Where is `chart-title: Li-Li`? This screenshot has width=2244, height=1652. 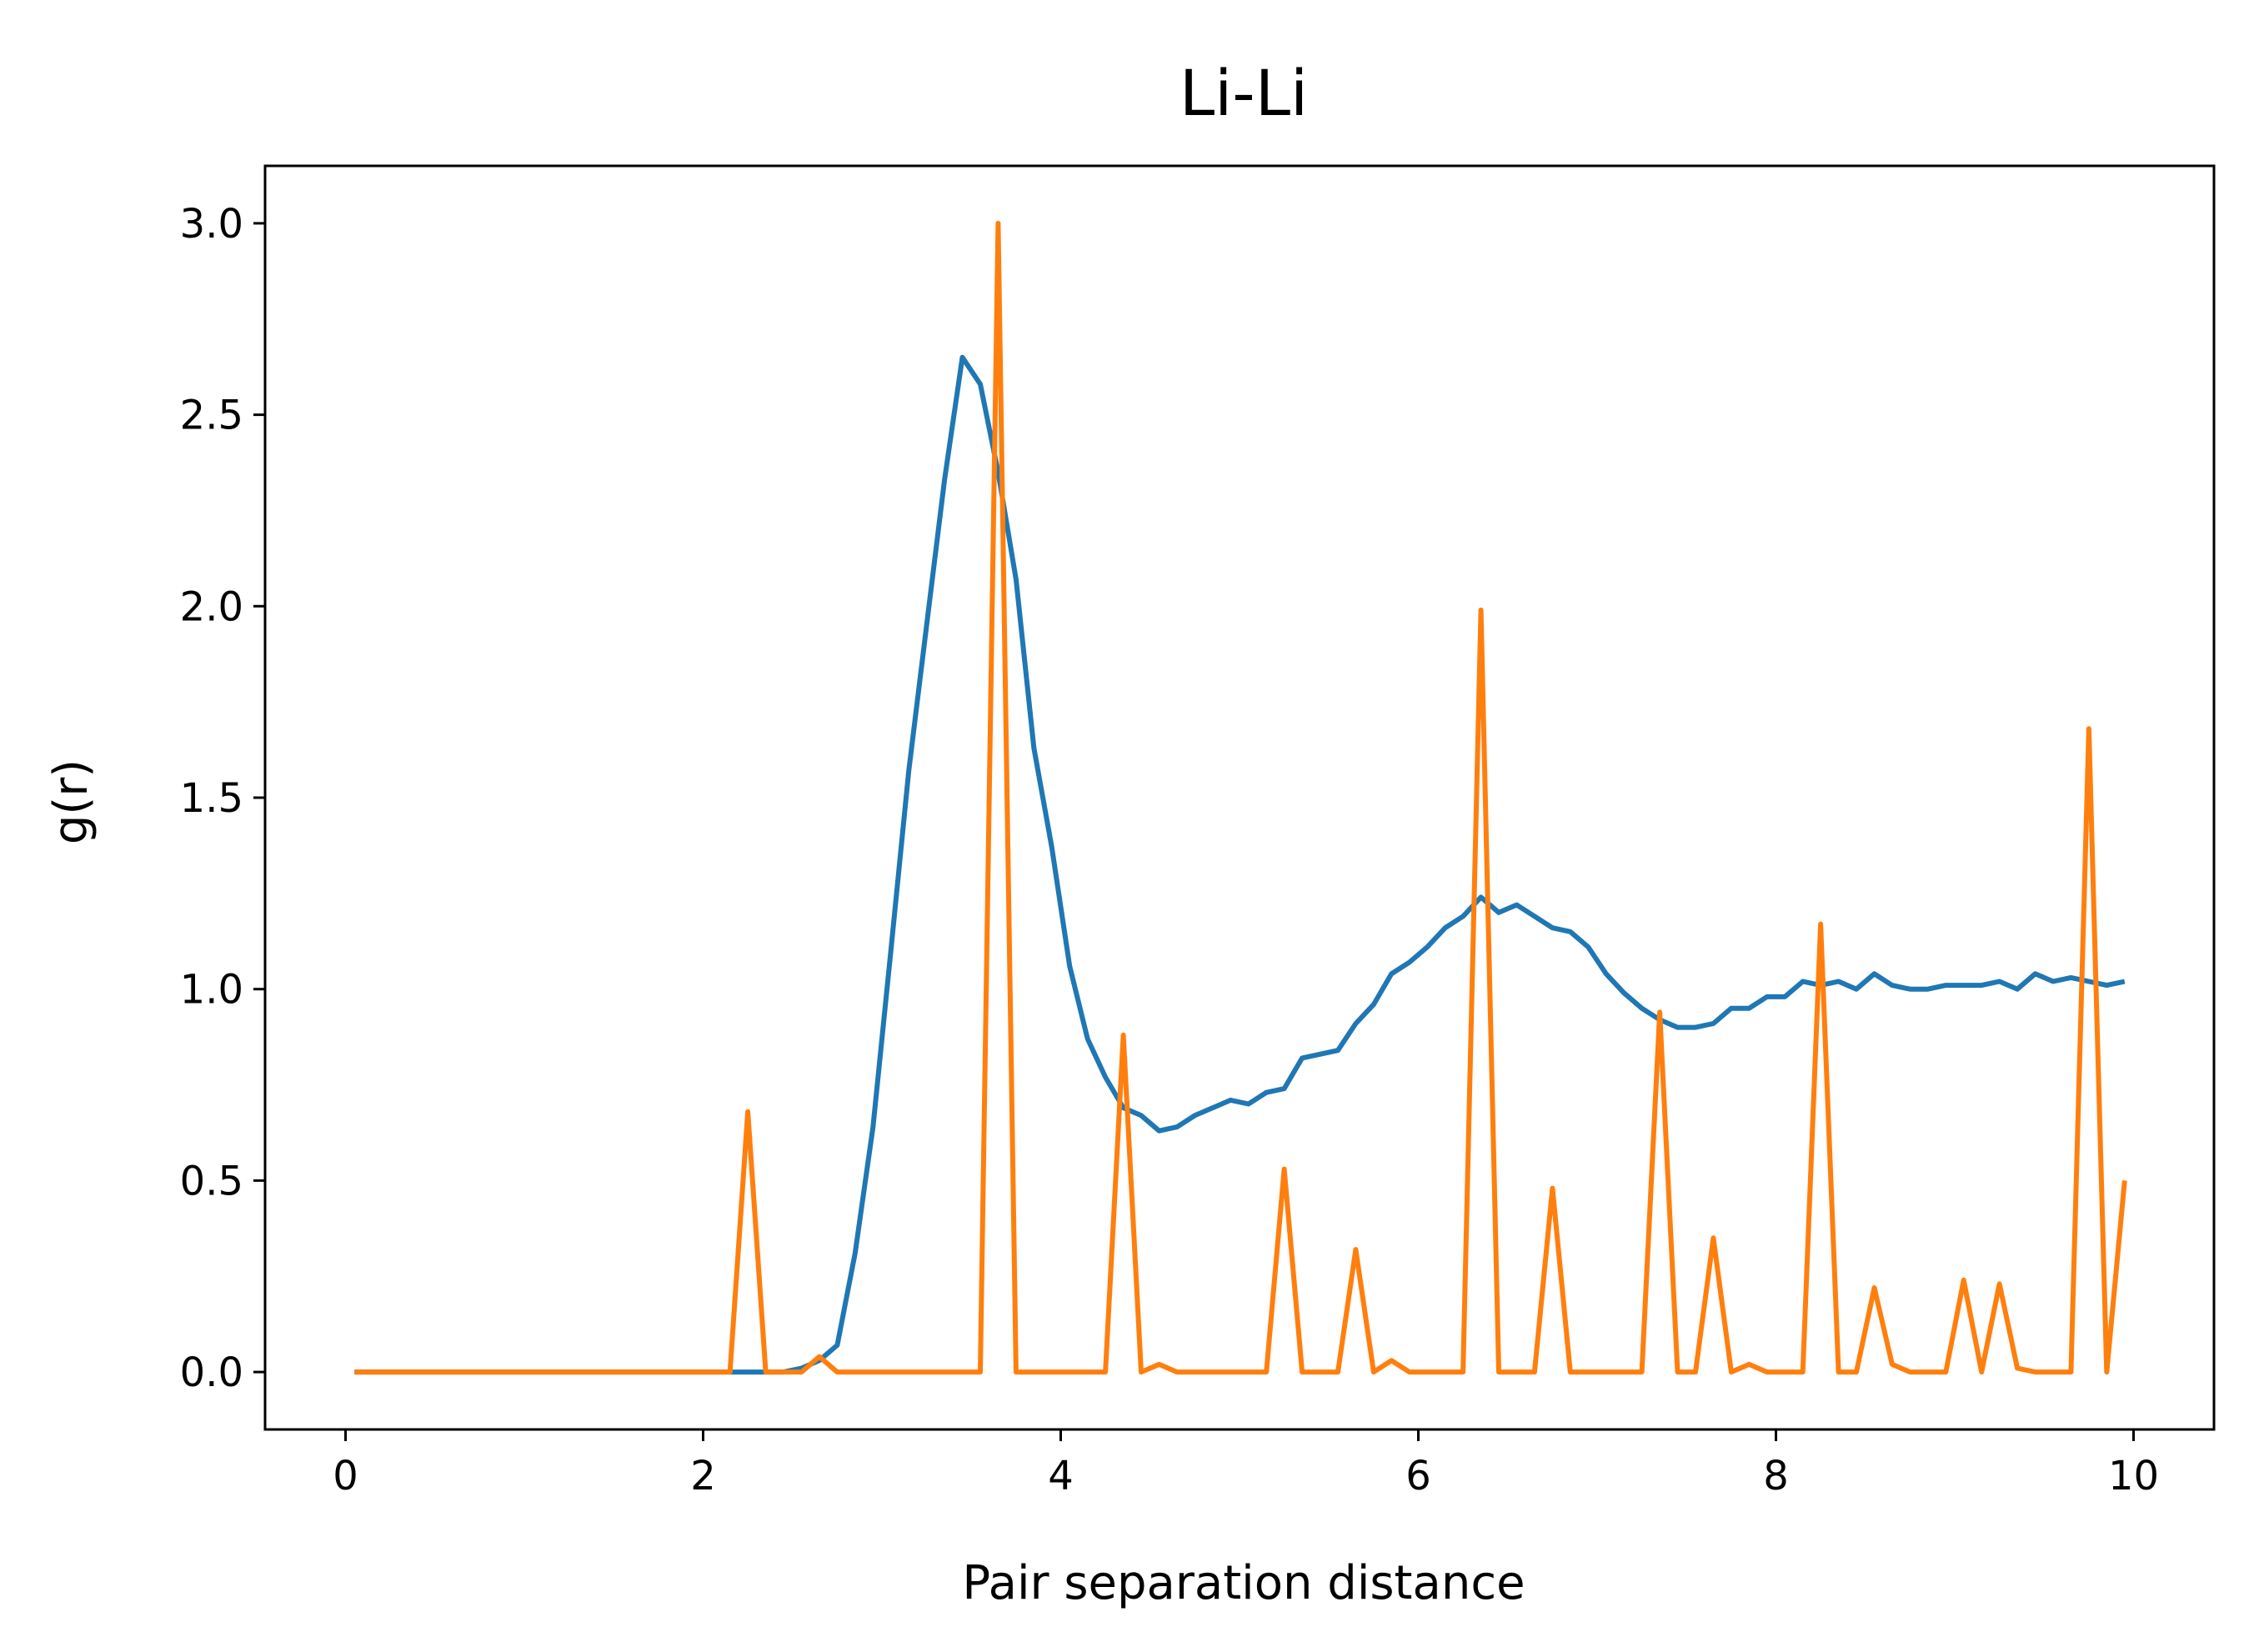 chart-title: Li-Li is located at coordinates (1244, 93).